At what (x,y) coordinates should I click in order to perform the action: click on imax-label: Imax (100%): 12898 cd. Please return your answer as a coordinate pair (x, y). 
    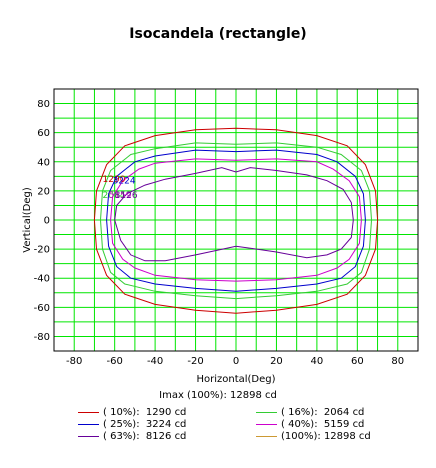
    Looking at the image, I should click on (218, 395).